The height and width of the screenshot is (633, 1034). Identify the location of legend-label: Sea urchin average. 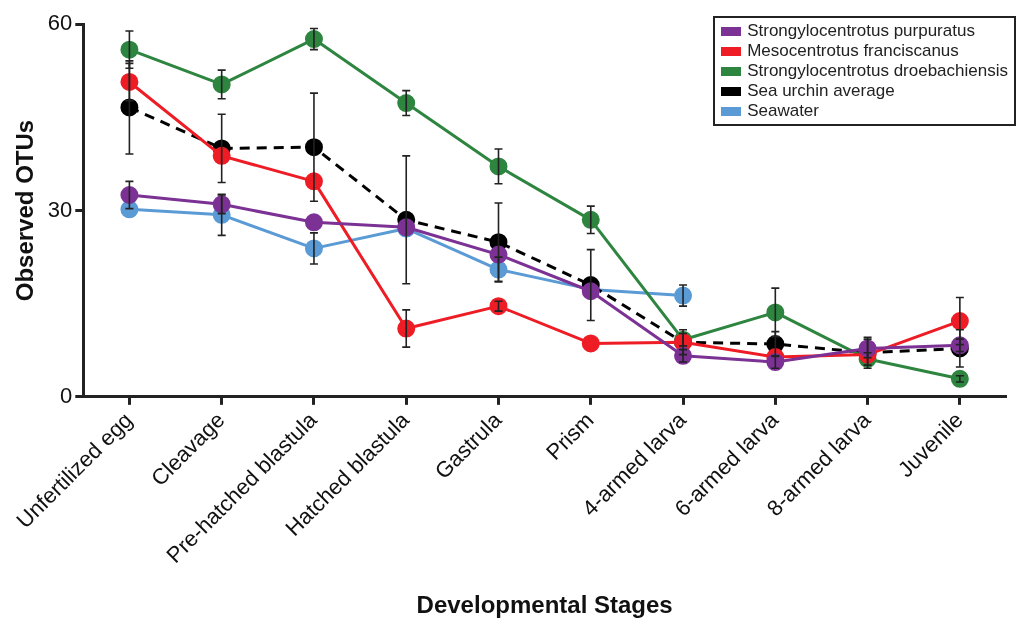
(821, 91).